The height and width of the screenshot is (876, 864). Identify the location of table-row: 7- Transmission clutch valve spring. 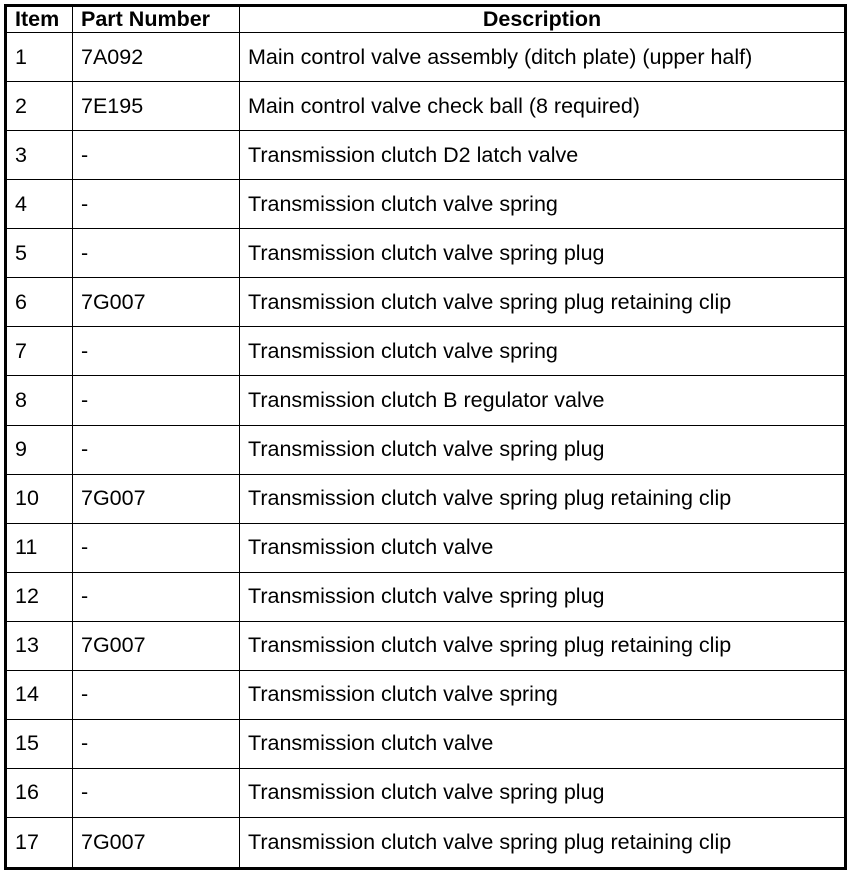
(425, 351).